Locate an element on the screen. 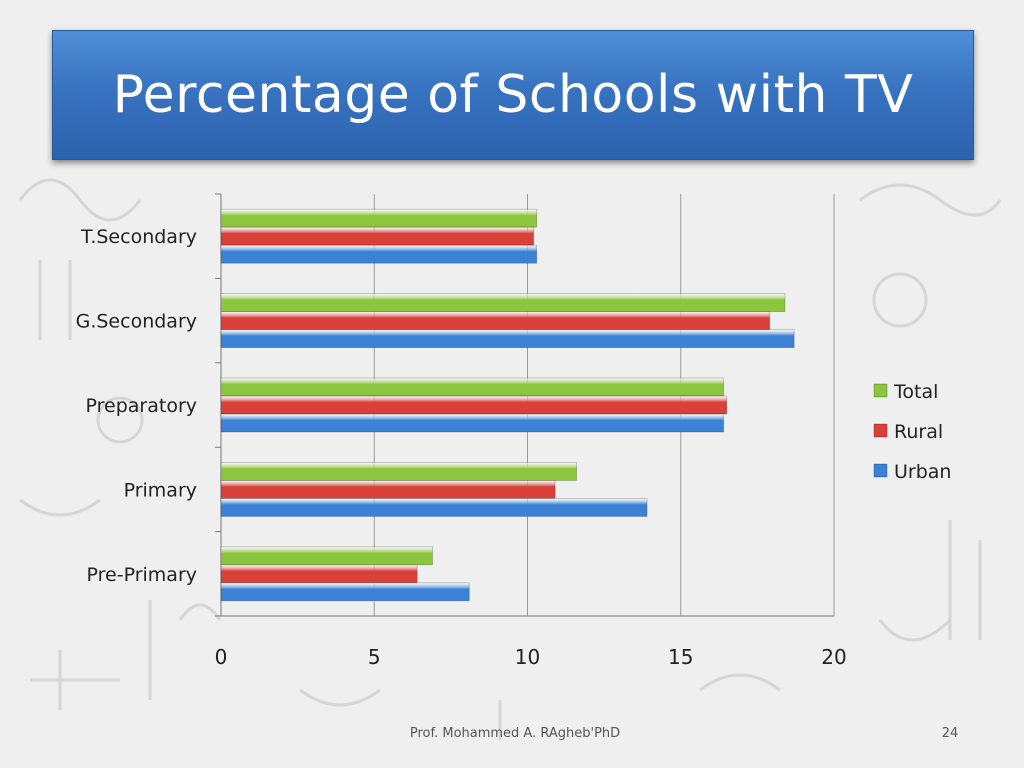 The height and width of the screenshot is (768, 1024). y-tick-label: G.Secondary is located at coordinates (136, 322).